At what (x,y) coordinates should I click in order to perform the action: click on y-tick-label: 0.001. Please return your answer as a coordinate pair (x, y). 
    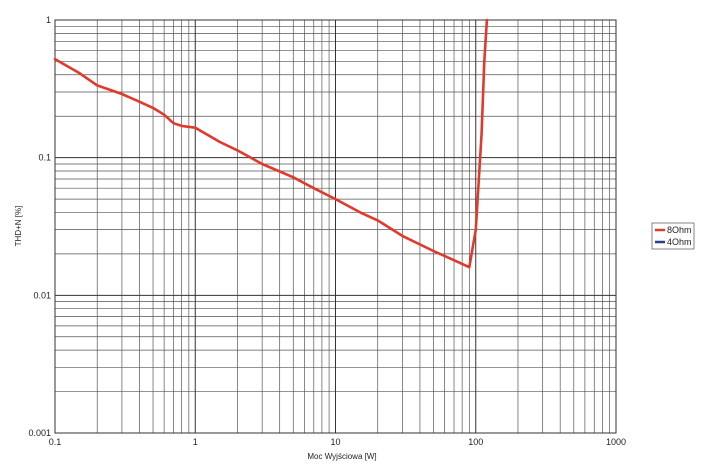
    Looking at the image, I should click on (39, 433).